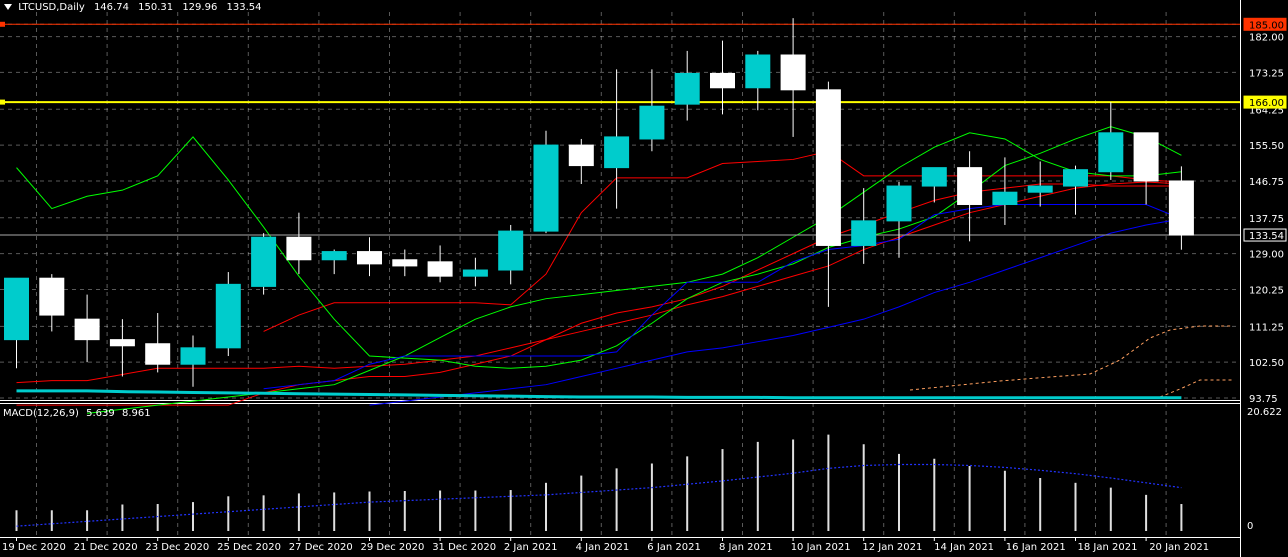 This screenshot has width=1288, height=557. What do you see at coordinates (51, 7) in the screenshot?
I see `symbol-label: LTCUSD,Daily` at bounding box center [51, 7].